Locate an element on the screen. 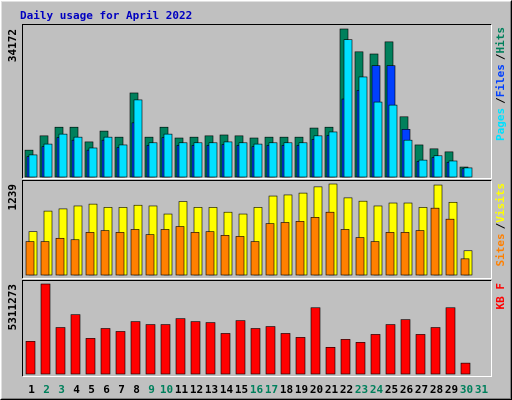 This screenshot has height=400, width=512. x-tick-label: 4 is located at coordinates (76, 389).